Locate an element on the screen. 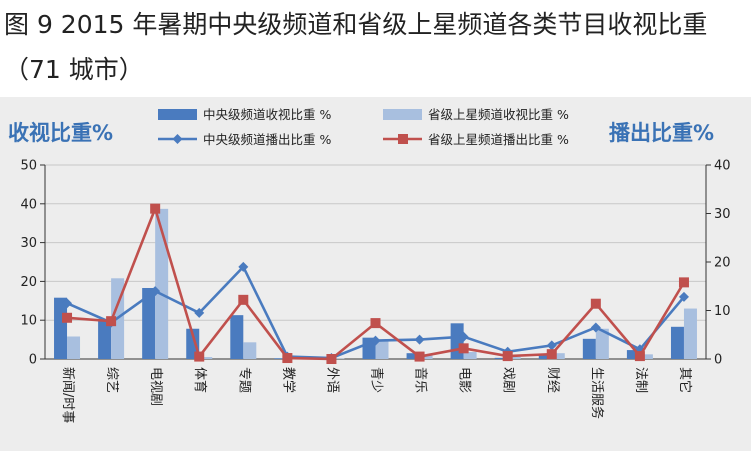 The width and height of the screenshot is (751, 451). legend-label-central-broadcast: 中央级频道播出比重 % is located at coordinates (267, 139).